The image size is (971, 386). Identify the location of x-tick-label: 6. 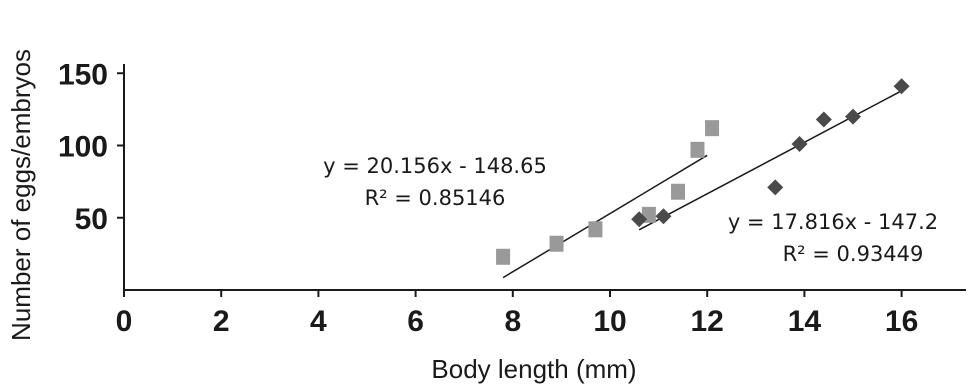
(415, 321).